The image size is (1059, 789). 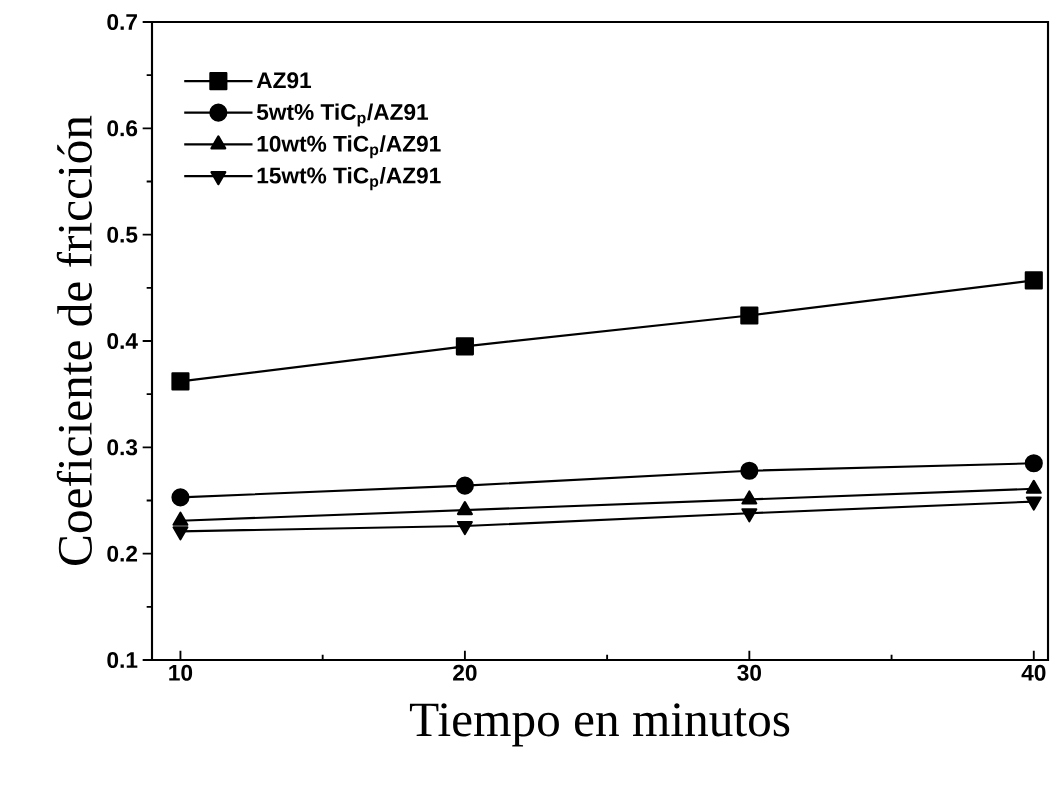 I want to click on x-tick-label: 40, so click(x=1033, y=672).